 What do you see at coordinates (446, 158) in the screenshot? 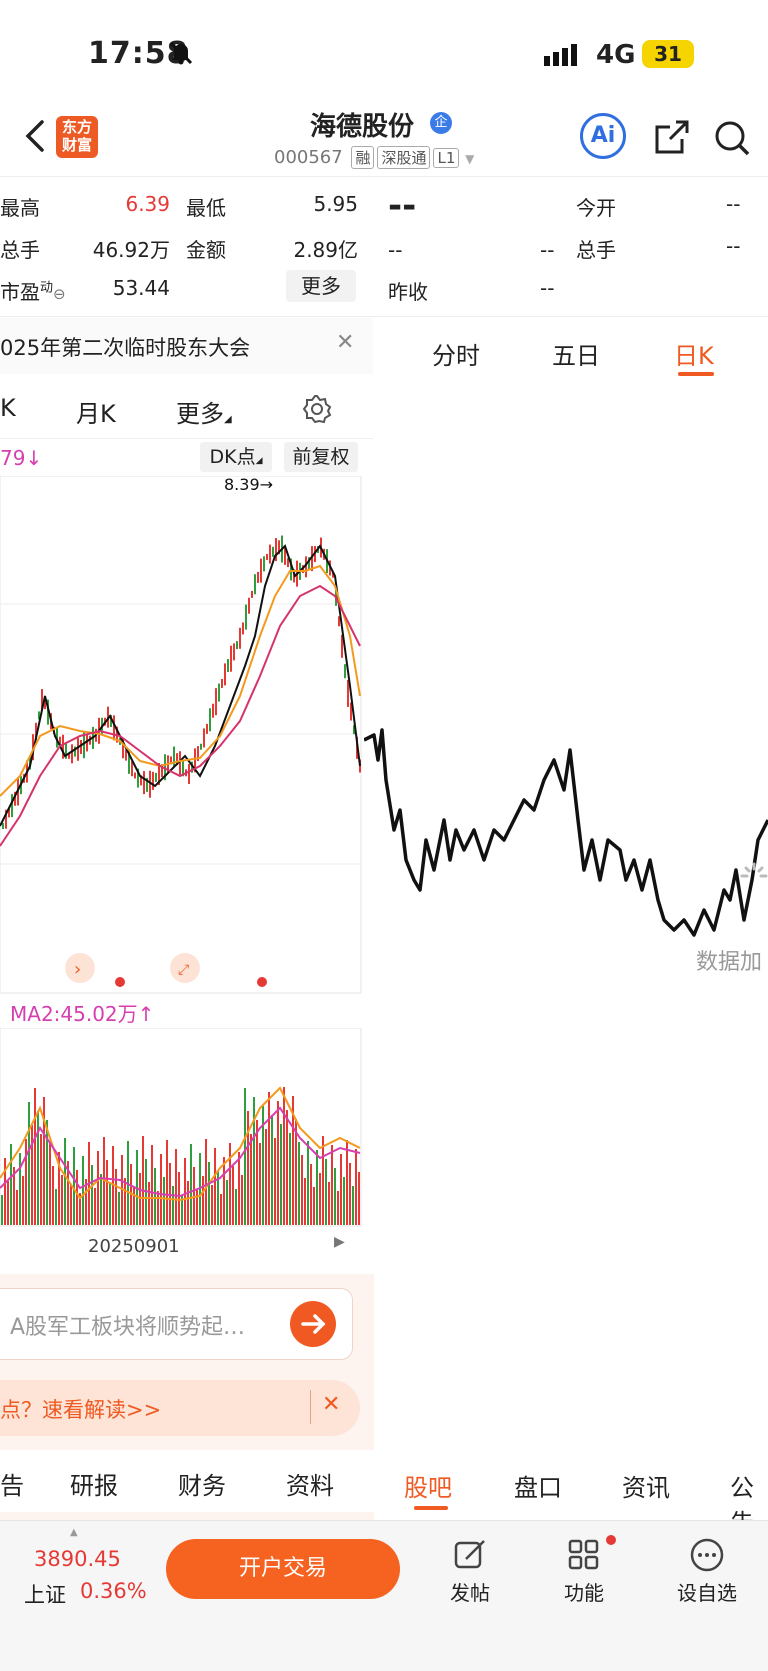
I see `tag-level: L1` at bounding box center [446, 158].